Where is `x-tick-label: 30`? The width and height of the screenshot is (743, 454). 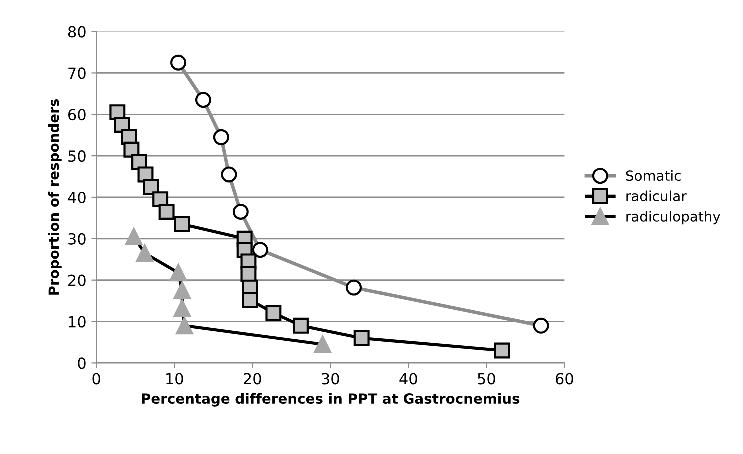
x-tick-label: 30 is located at coordinates (331, 379).